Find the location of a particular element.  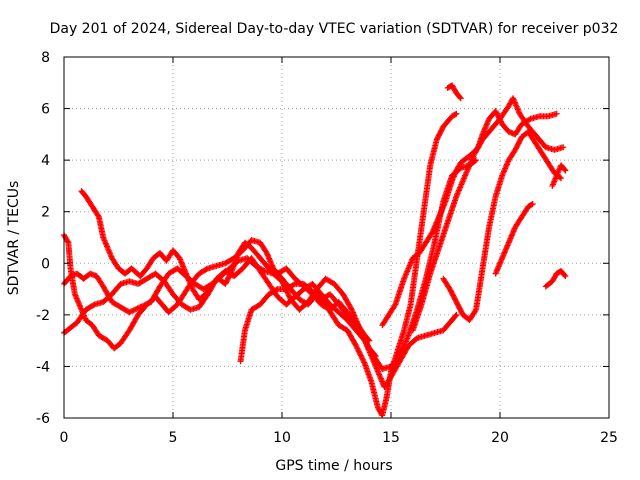

y-tick-label: 2 is located at coordinates (45, 213).